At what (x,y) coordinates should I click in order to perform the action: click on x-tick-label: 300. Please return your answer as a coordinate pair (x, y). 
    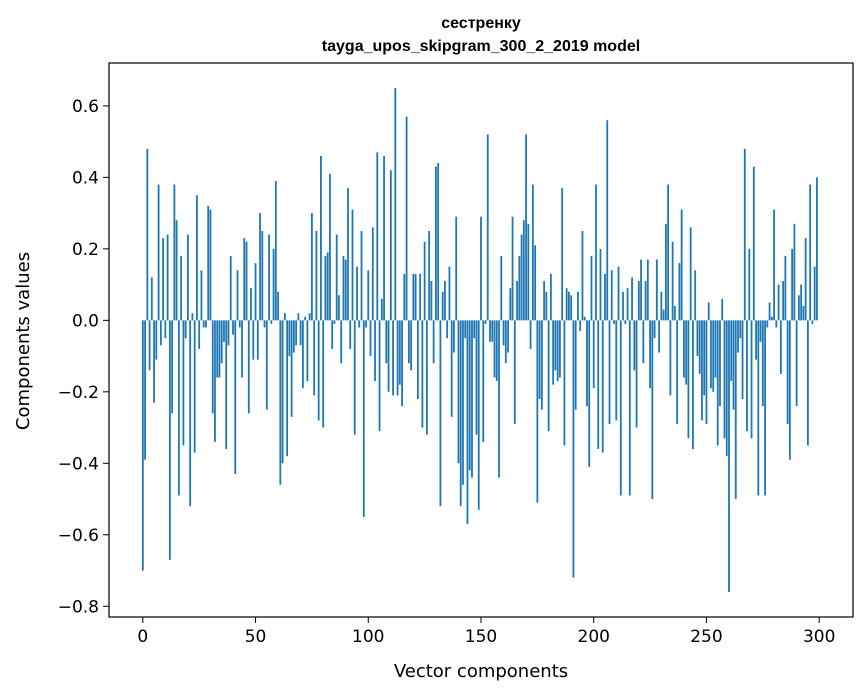
    Looking at the image, I should click on (819, 637).